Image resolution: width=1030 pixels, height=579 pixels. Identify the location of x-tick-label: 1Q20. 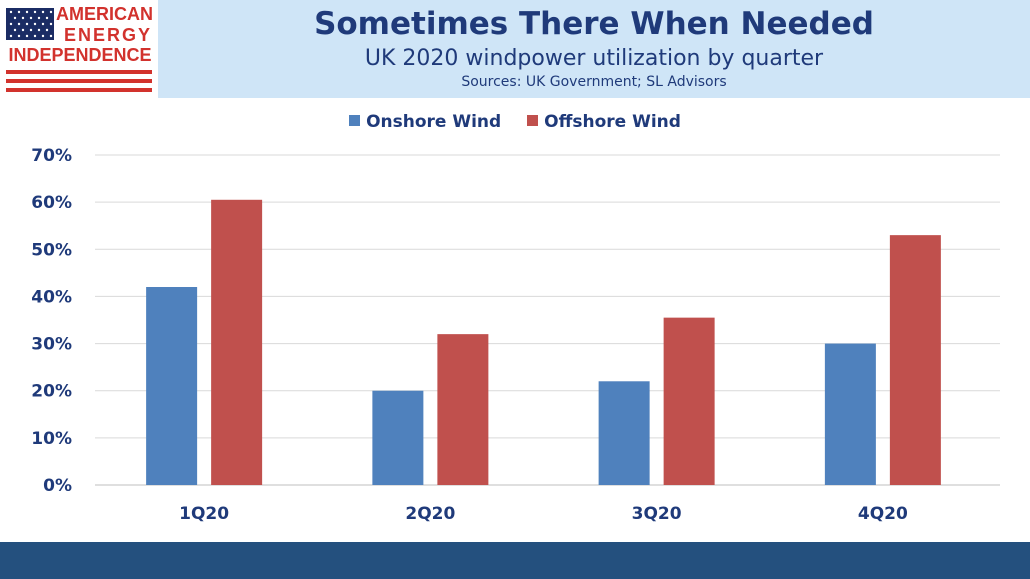
(204, 514).